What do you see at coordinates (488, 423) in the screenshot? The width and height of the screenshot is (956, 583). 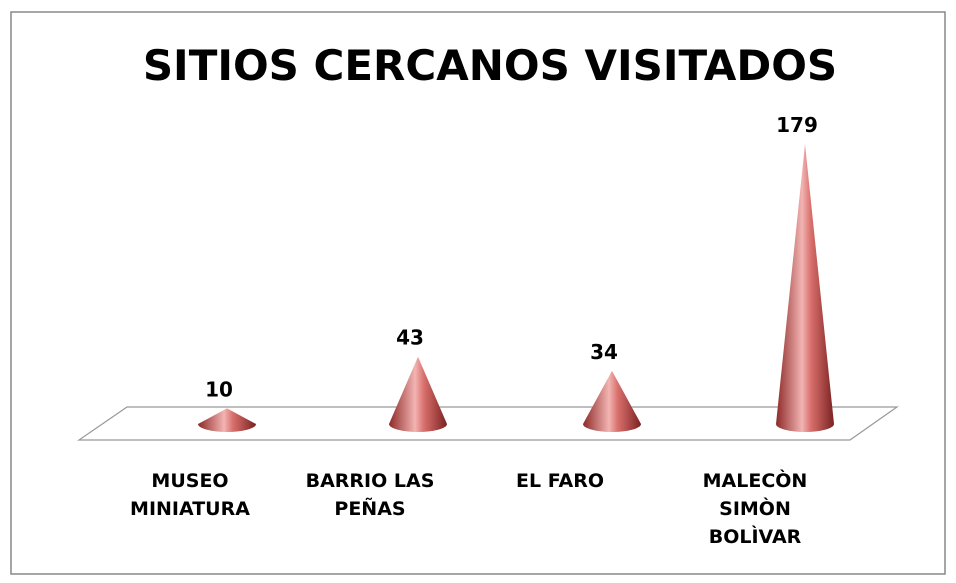 I see `floor` at bounding box center [488, 423].